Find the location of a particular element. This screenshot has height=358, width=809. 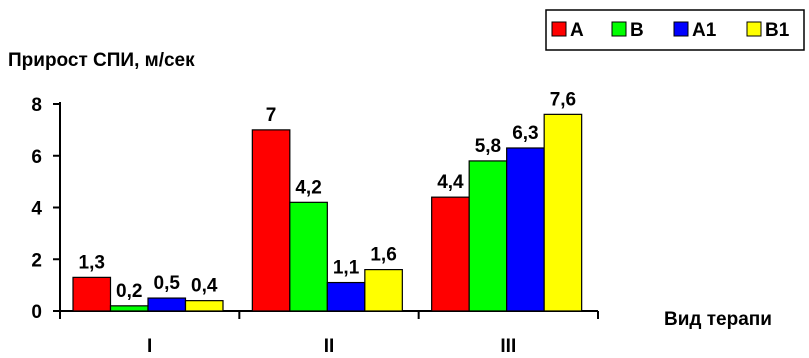

y-axis-label: Прирост СПИ, м/сек is located at coordinates (101, 60).